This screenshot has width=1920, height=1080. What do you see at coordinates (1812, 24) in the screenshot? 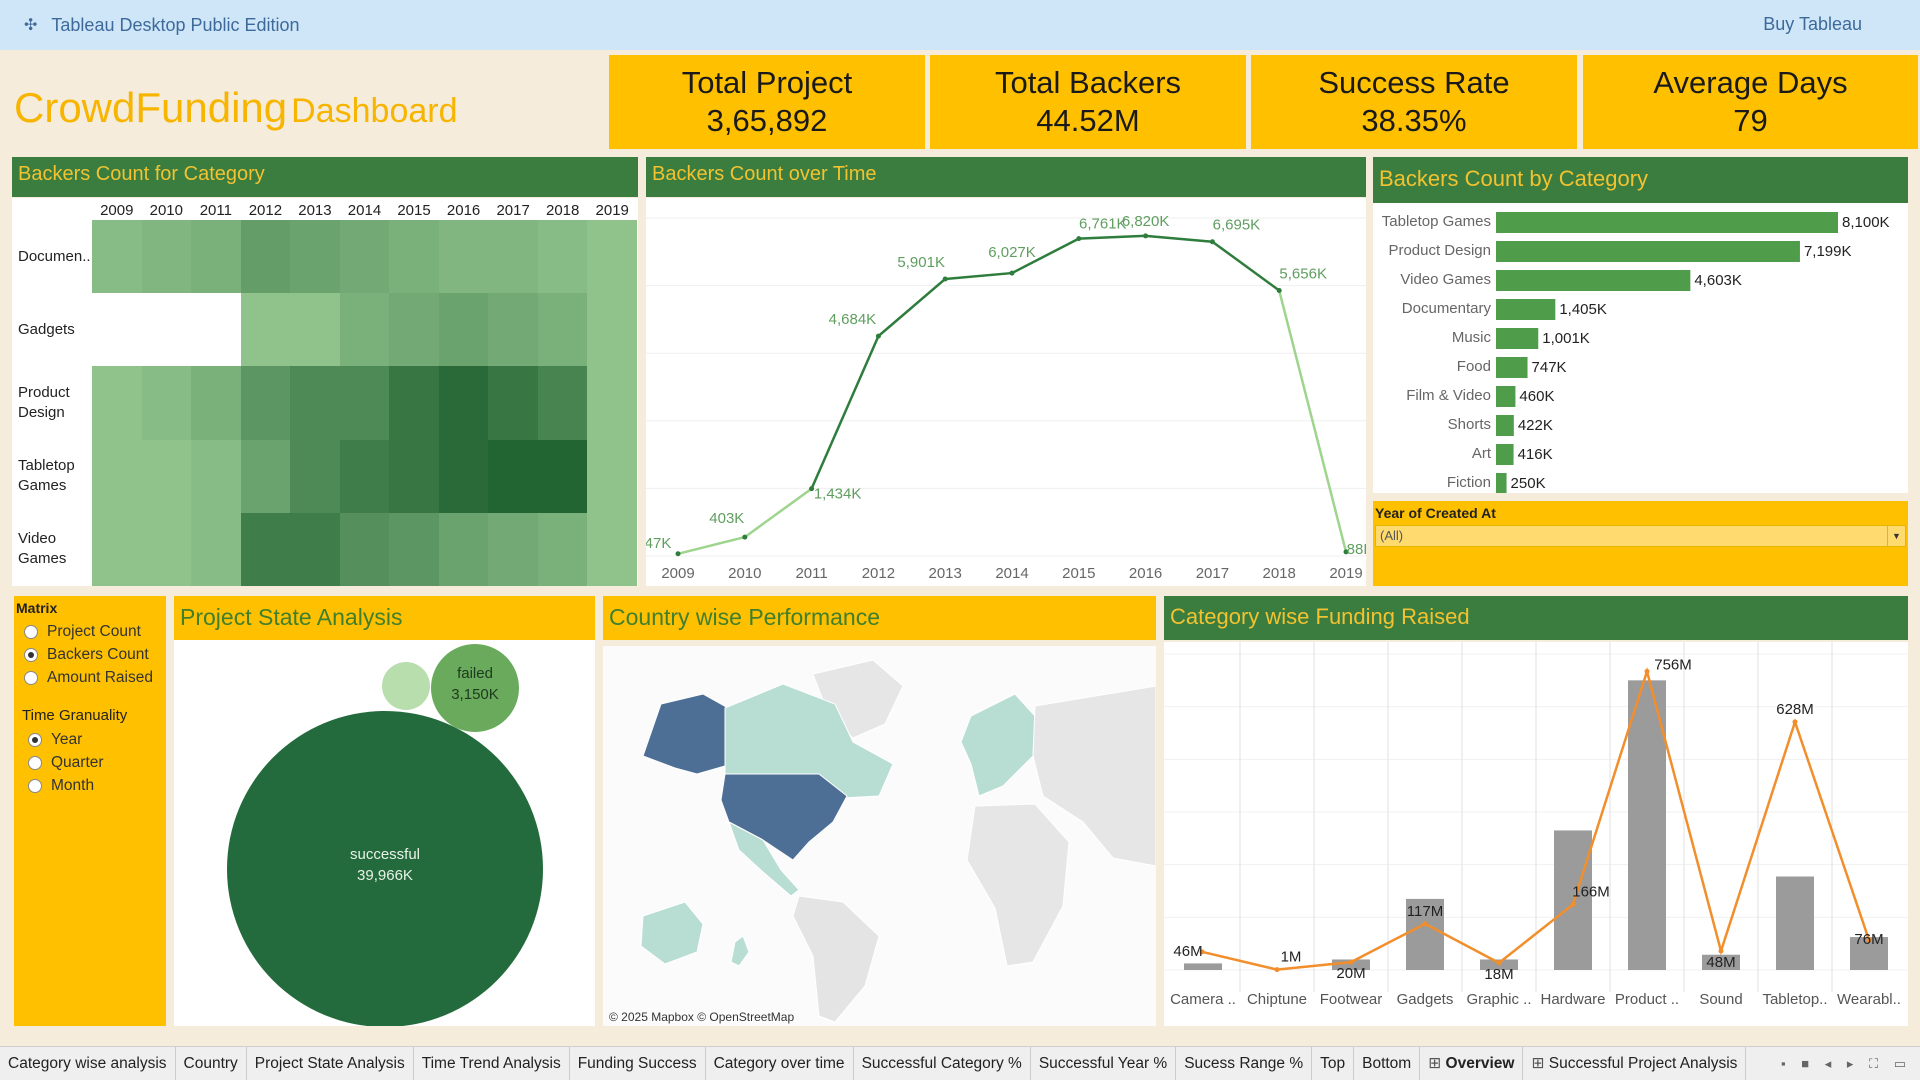
I see `buy-tableau-link: Buy Tableau` at bounding box center [1812, 24].